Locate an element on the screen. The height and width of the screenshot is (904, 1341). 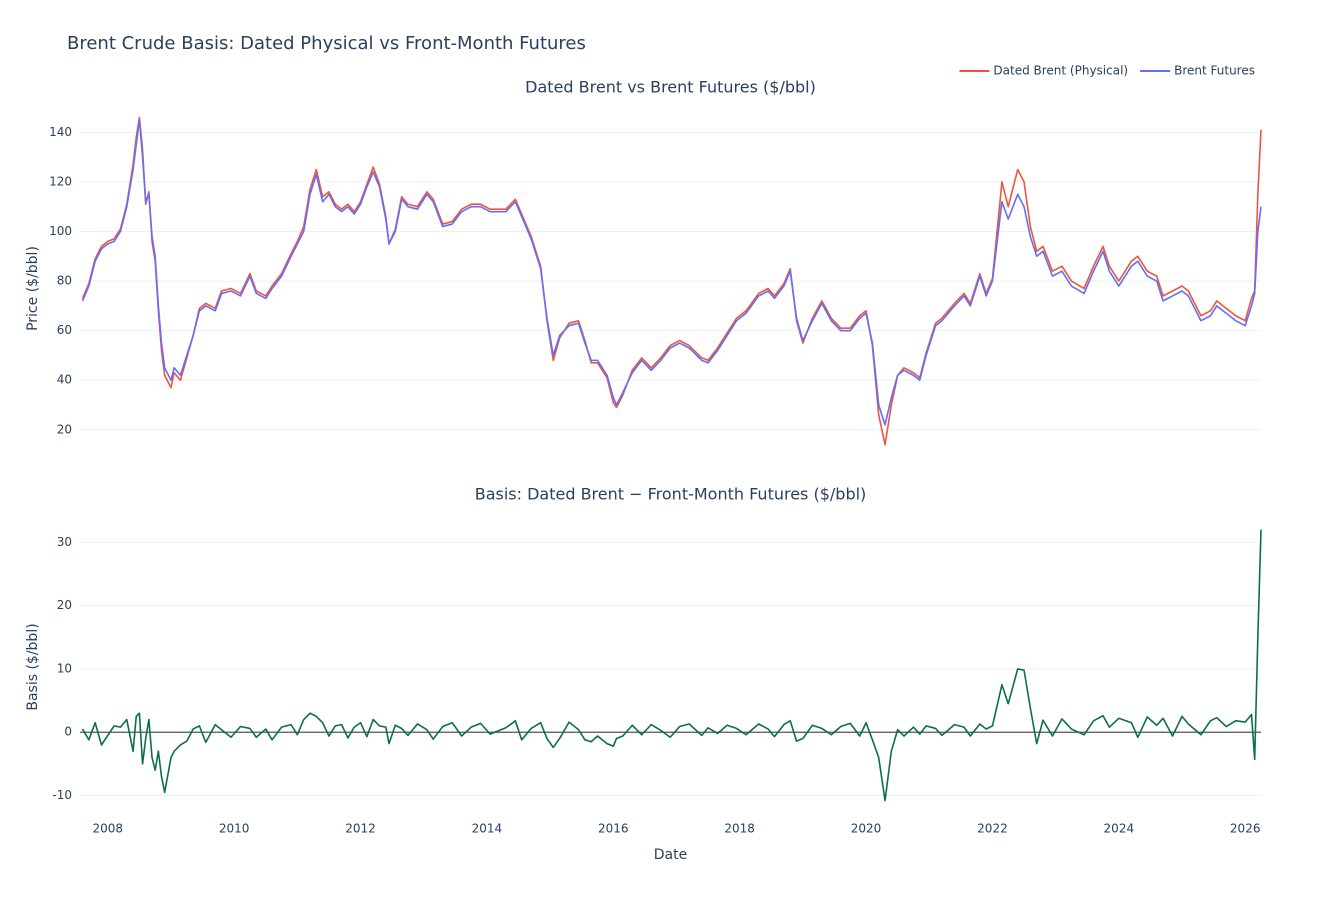
x-tick-label: 2022 is located at coordinates (992, 829).